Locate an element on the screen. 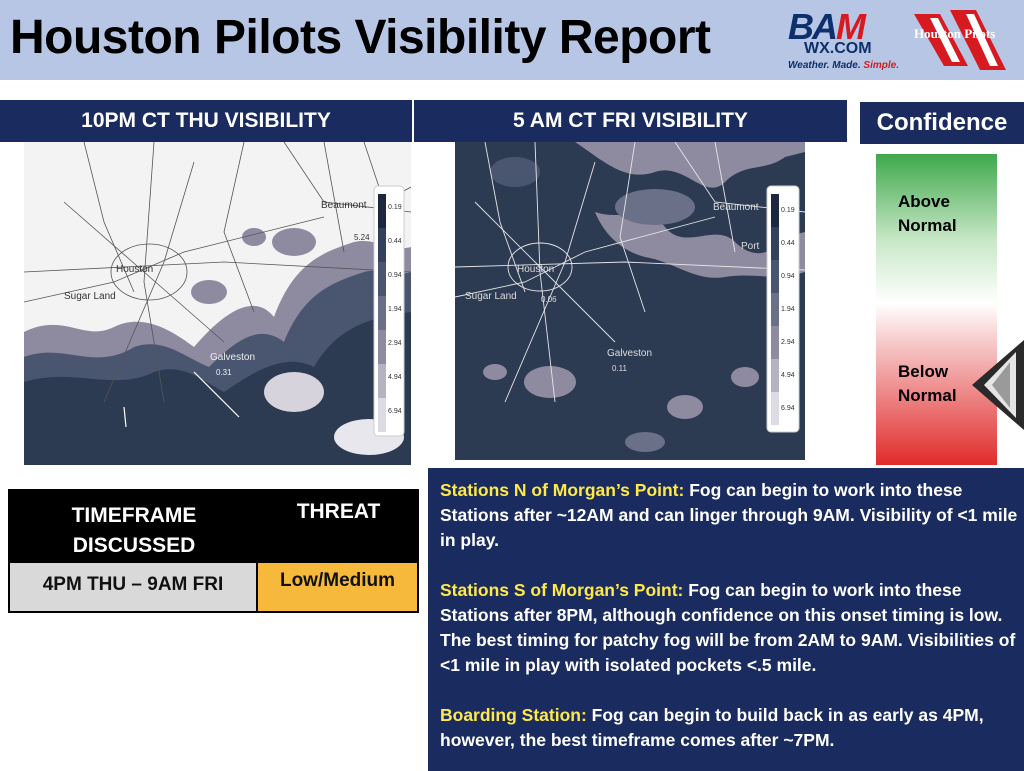 The image size is (1024, 771). map1-label-galveston: Galveston is located at coordinates (232, 357).